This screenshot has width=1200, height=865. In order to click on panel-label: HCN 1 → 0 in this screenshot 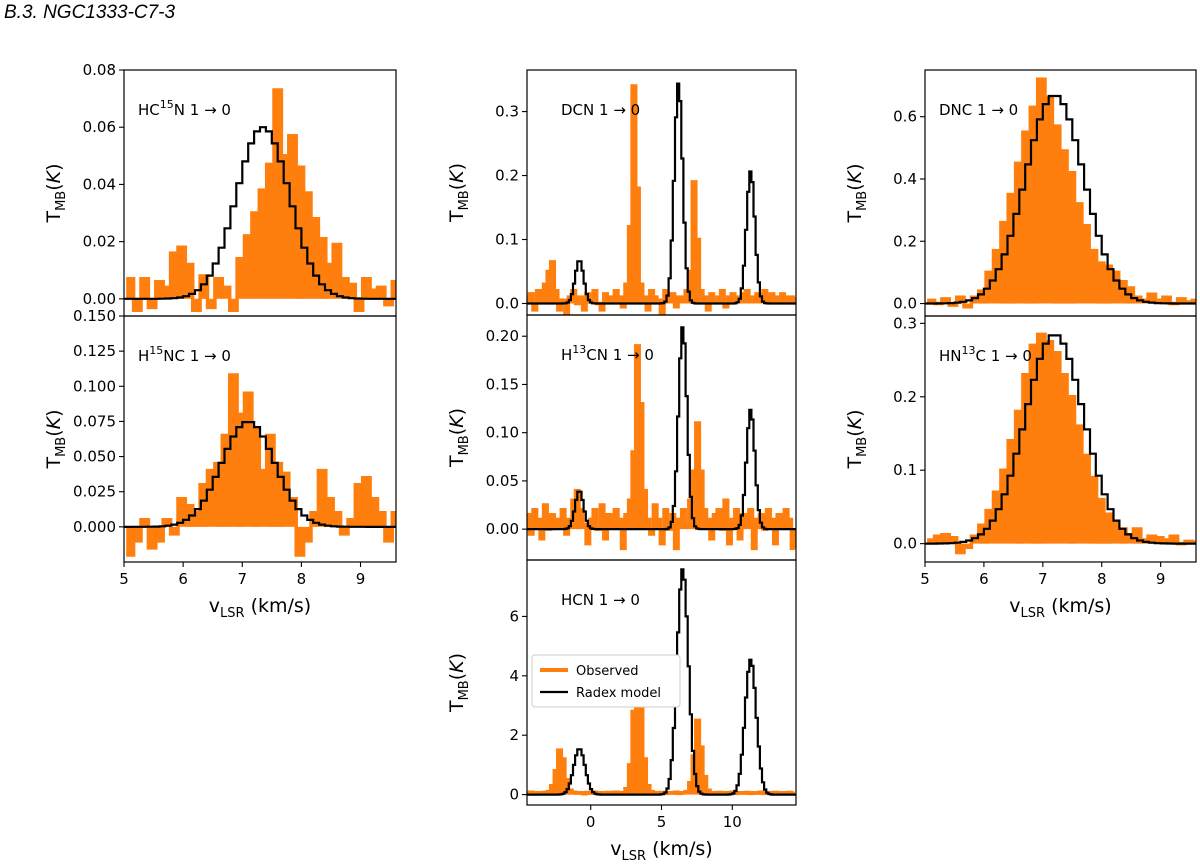, I will do `click(600, 600)`.